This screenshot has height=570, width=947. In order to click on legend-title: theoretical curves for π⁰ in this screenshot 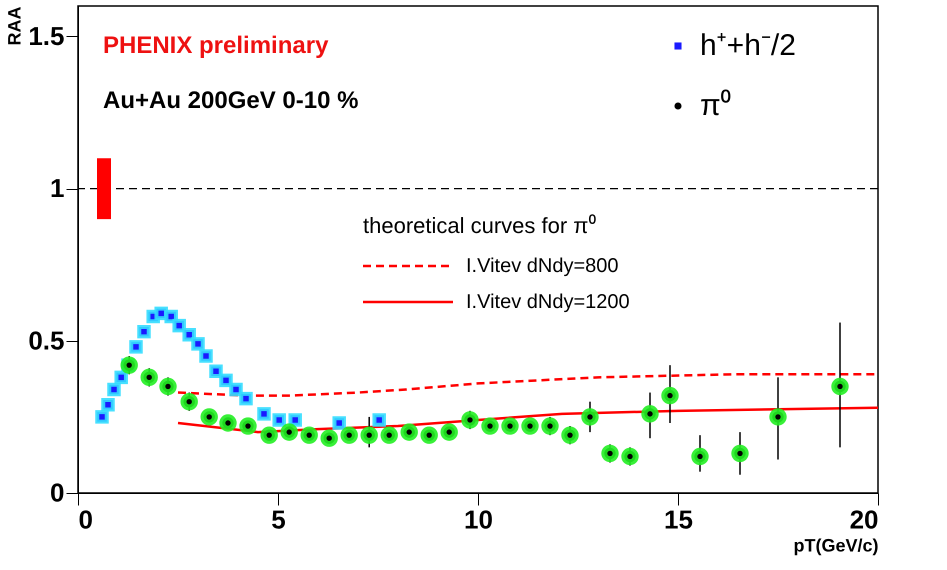, I will do `click(479, 225)`.